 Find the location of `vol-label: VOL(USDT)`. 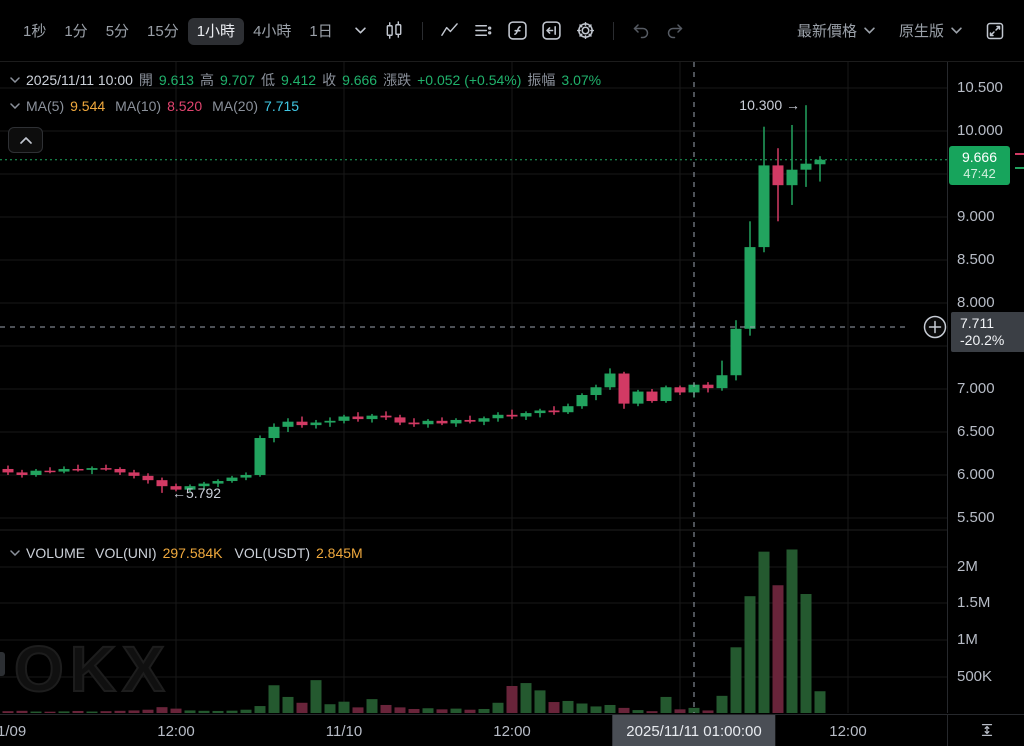

vol-label: VOL(USDT) is located at coordinates (272, 553).